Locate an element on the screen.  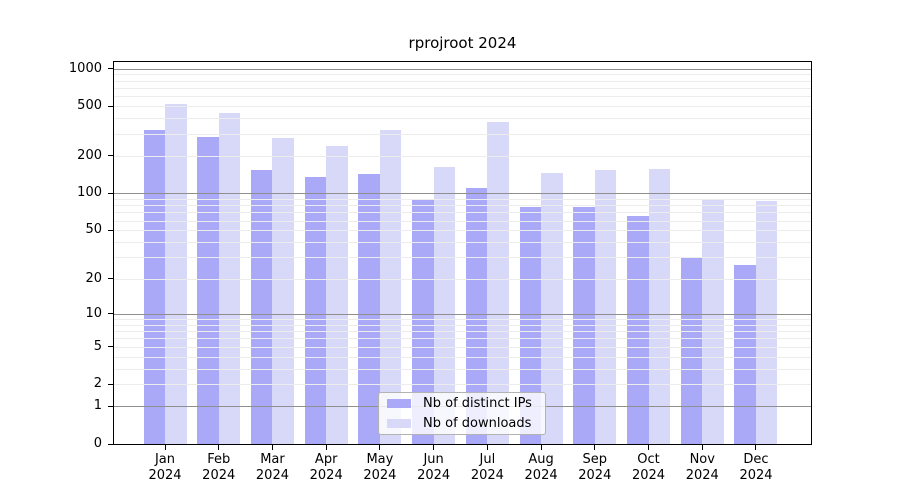
y-tick-label: 500 is located at coordinates (89, 106).